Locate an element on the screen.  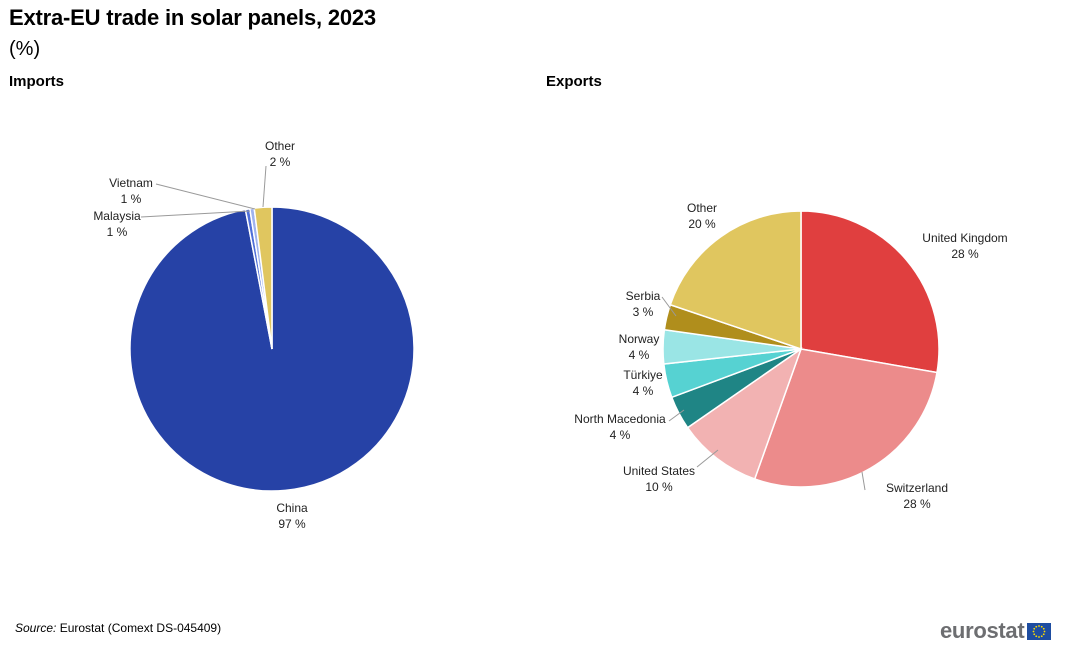
exports-slice-switzerland is located at coordinates (845, 418).